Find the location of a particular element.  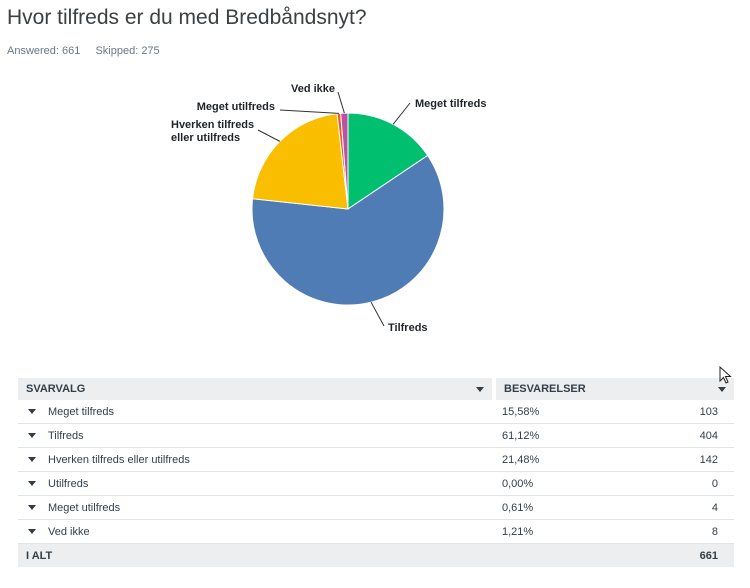

row-count: 0 is located at coordinates (682, 483).